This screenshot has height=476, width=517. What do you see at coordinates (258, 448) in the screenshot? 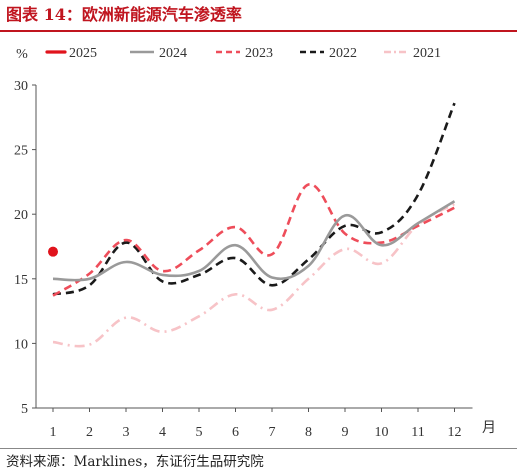
I see `footer-rule` at bounding box center [258, 448].